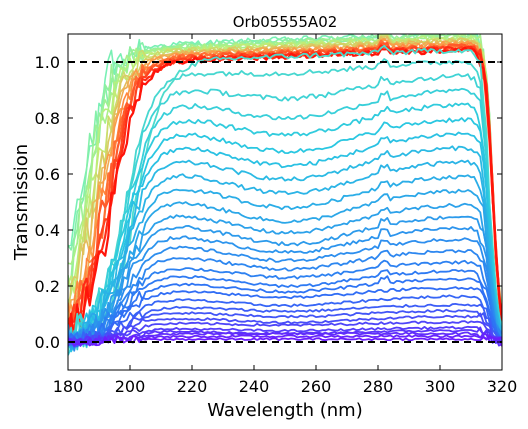  Describe the element at coordinates (254, 386) in the screenshot. I see `x-tick-label: 240` at that location.